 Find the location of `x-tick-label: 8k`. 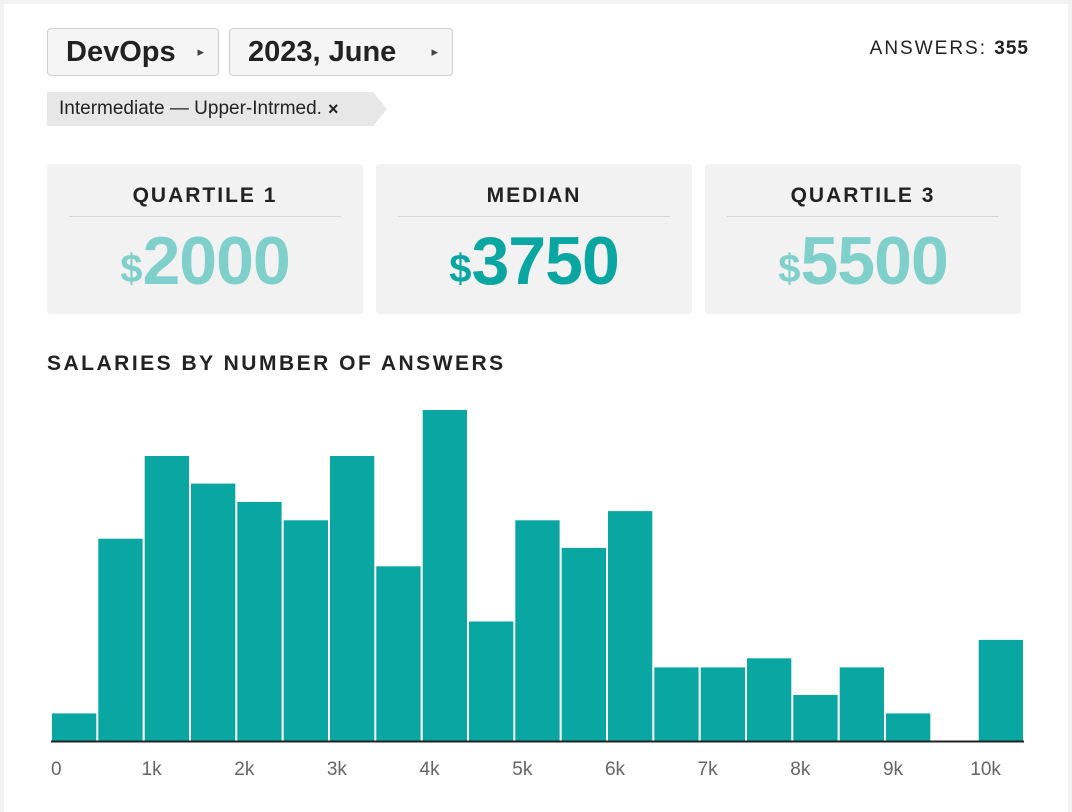

x-tick-label: 8k is located at coordinates (800, 769).